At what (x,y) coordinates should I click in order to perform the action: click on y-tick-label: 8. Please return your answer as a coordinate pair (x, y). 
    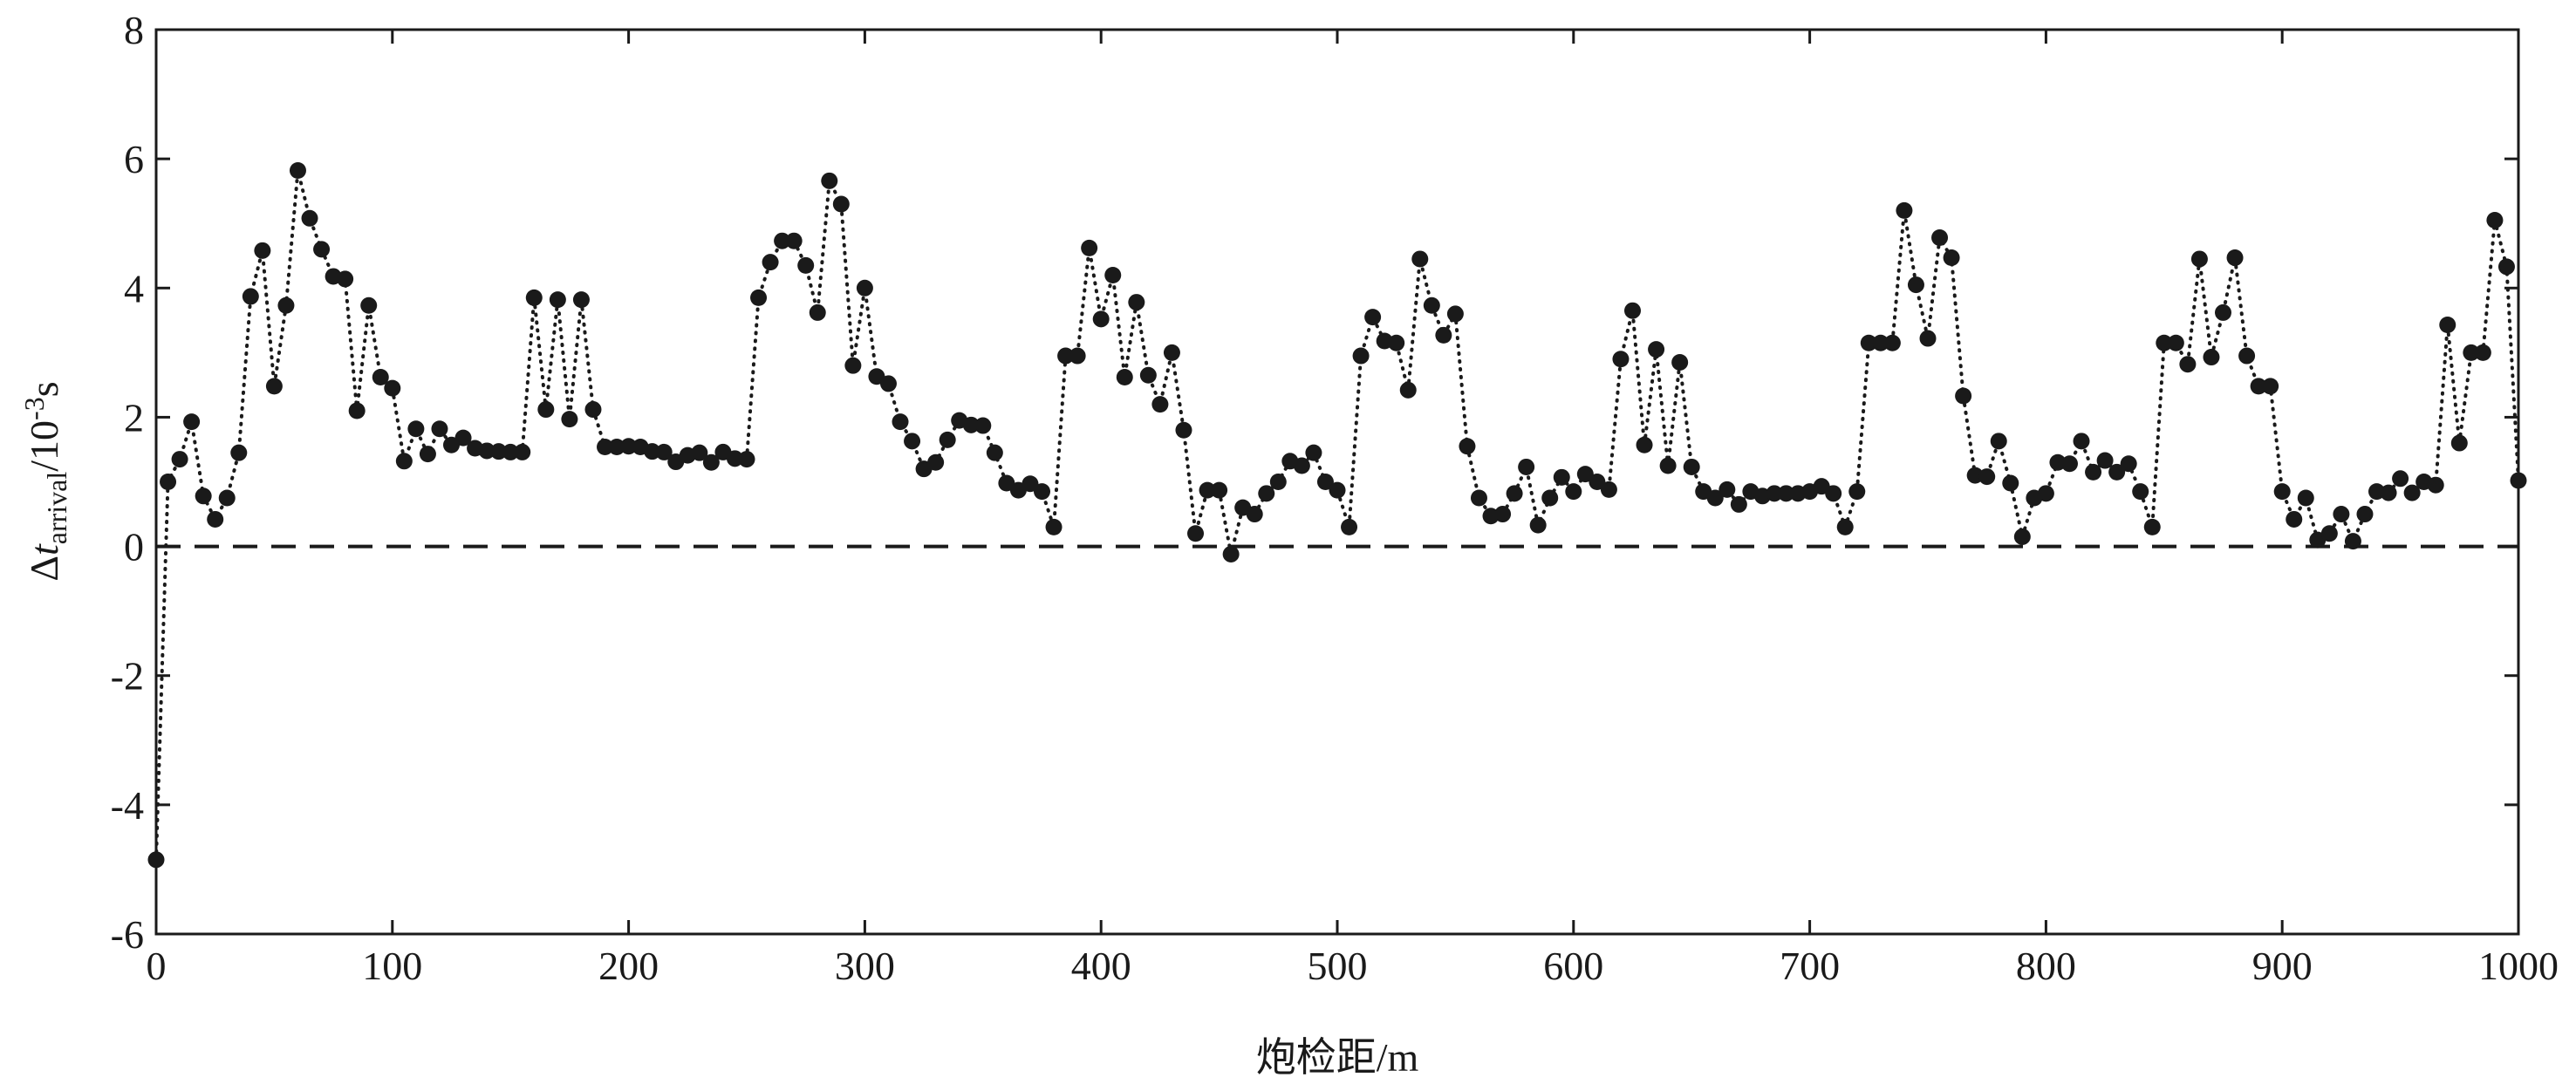
    Looking at the image, I should click on (134, 30).